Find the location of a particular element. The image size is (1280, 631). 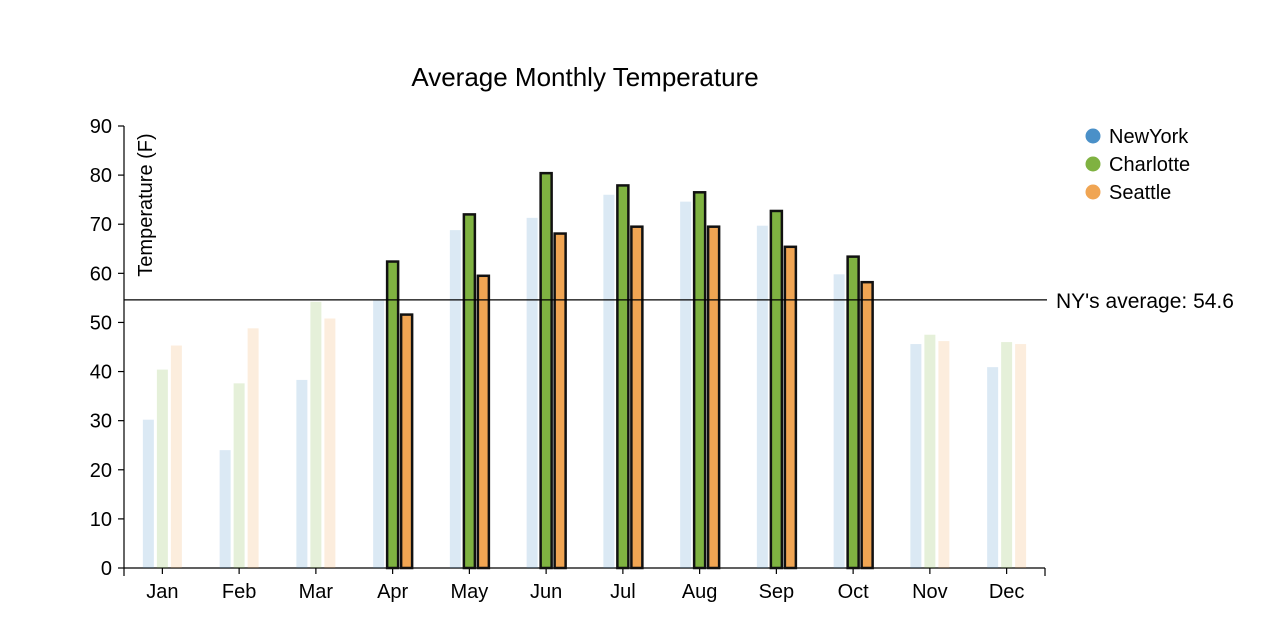

bar-seattle-mar is located at coordinates (330, 443).